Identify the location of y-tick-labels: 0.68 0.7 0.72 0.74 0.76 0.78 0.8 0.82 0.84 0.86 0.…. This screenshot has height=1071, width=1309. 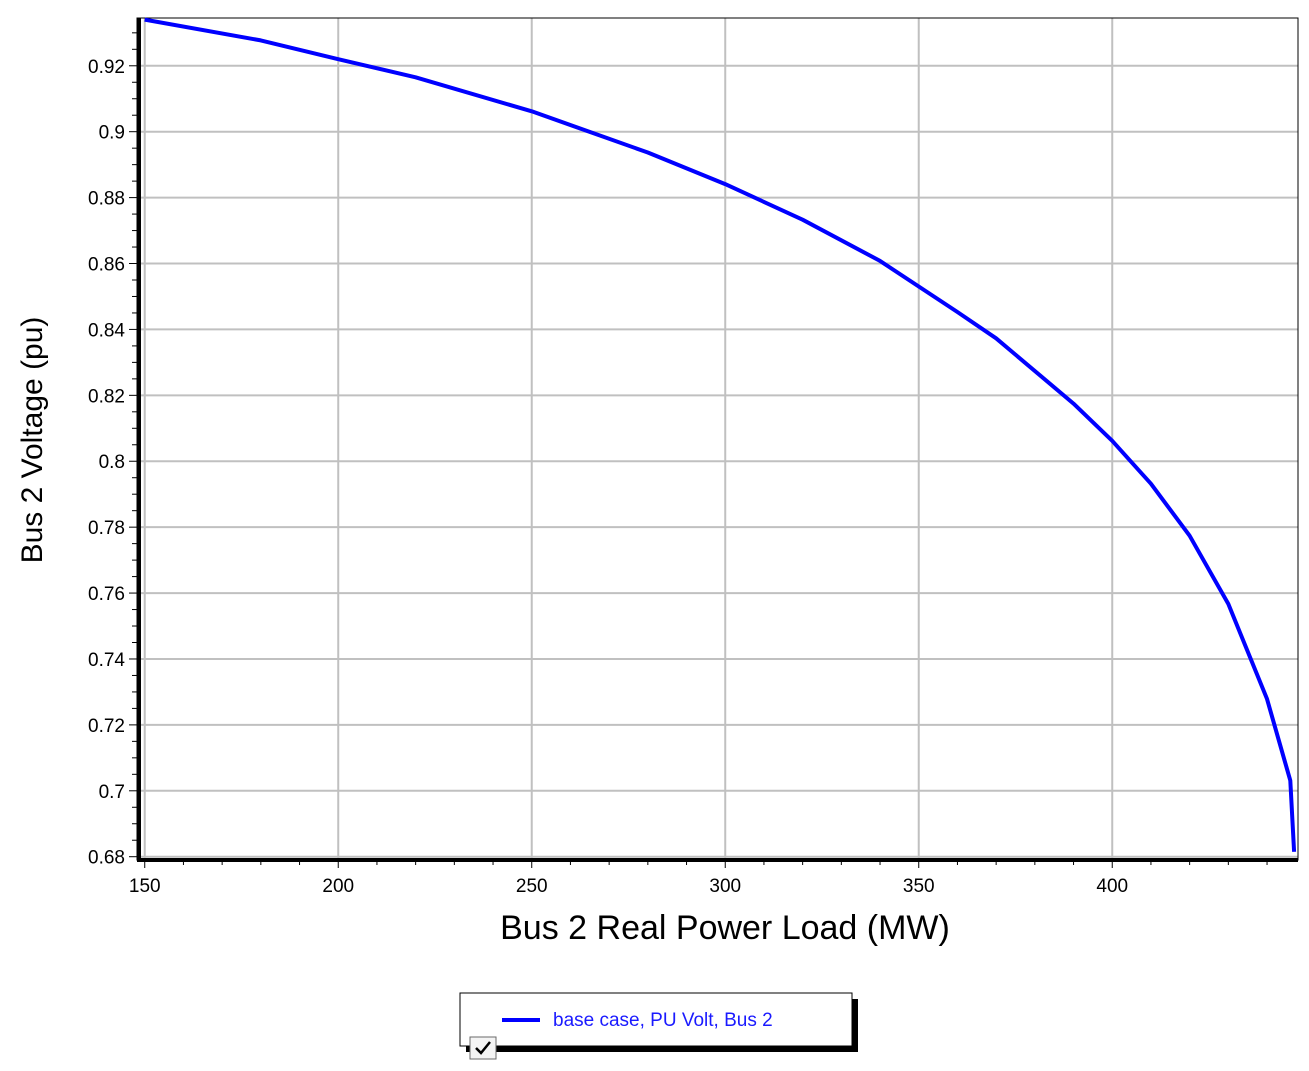
(106, 463).